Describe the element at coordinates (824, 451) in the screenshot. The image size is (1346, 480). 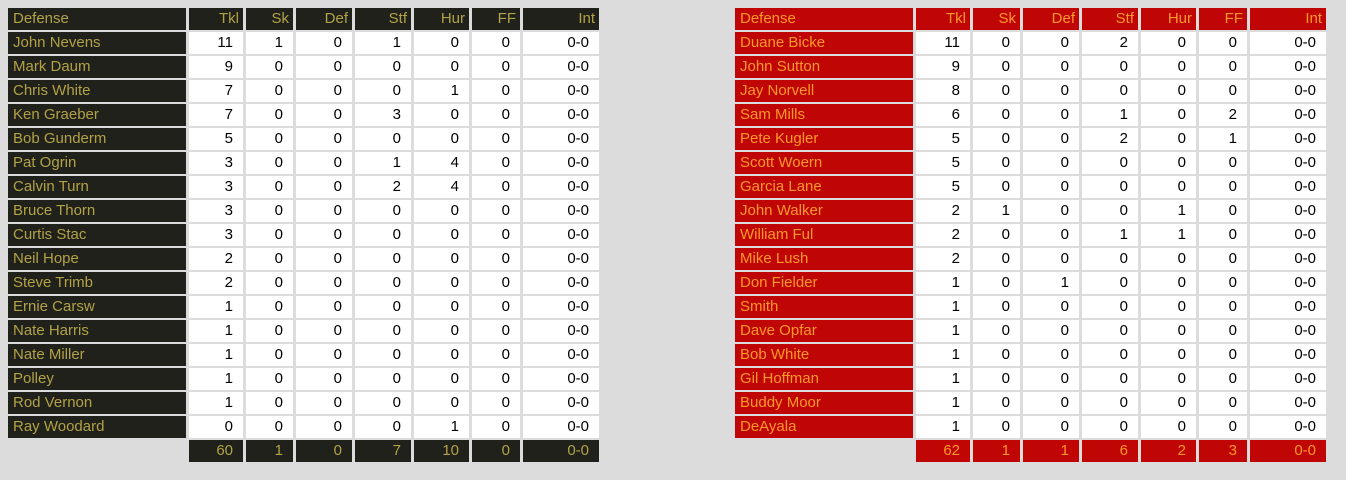
I see `totals-spacer` at that location.